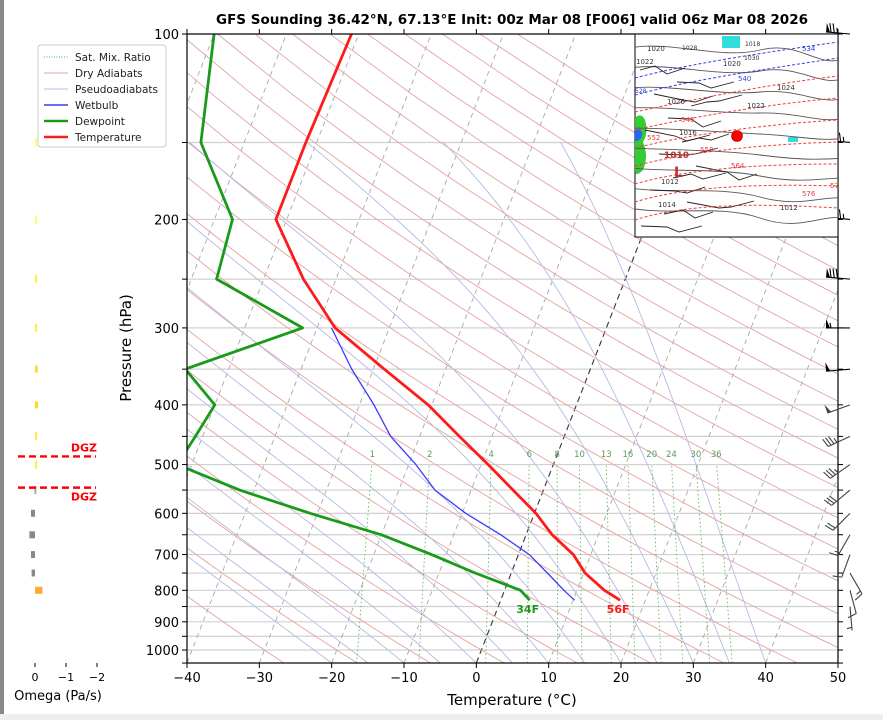 The width and height of the screenshot is (883, 720). What do you see at coordinates (809, 49) in the screenshot?
I see `map-label: 534` at bounding box center [809, 49].